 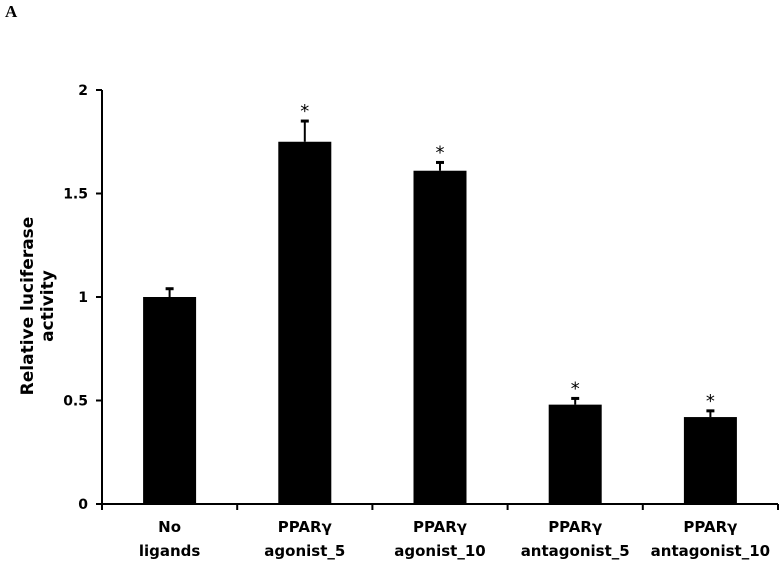 I want to click on y-tick-label: 1, so click(x=83, y=298).